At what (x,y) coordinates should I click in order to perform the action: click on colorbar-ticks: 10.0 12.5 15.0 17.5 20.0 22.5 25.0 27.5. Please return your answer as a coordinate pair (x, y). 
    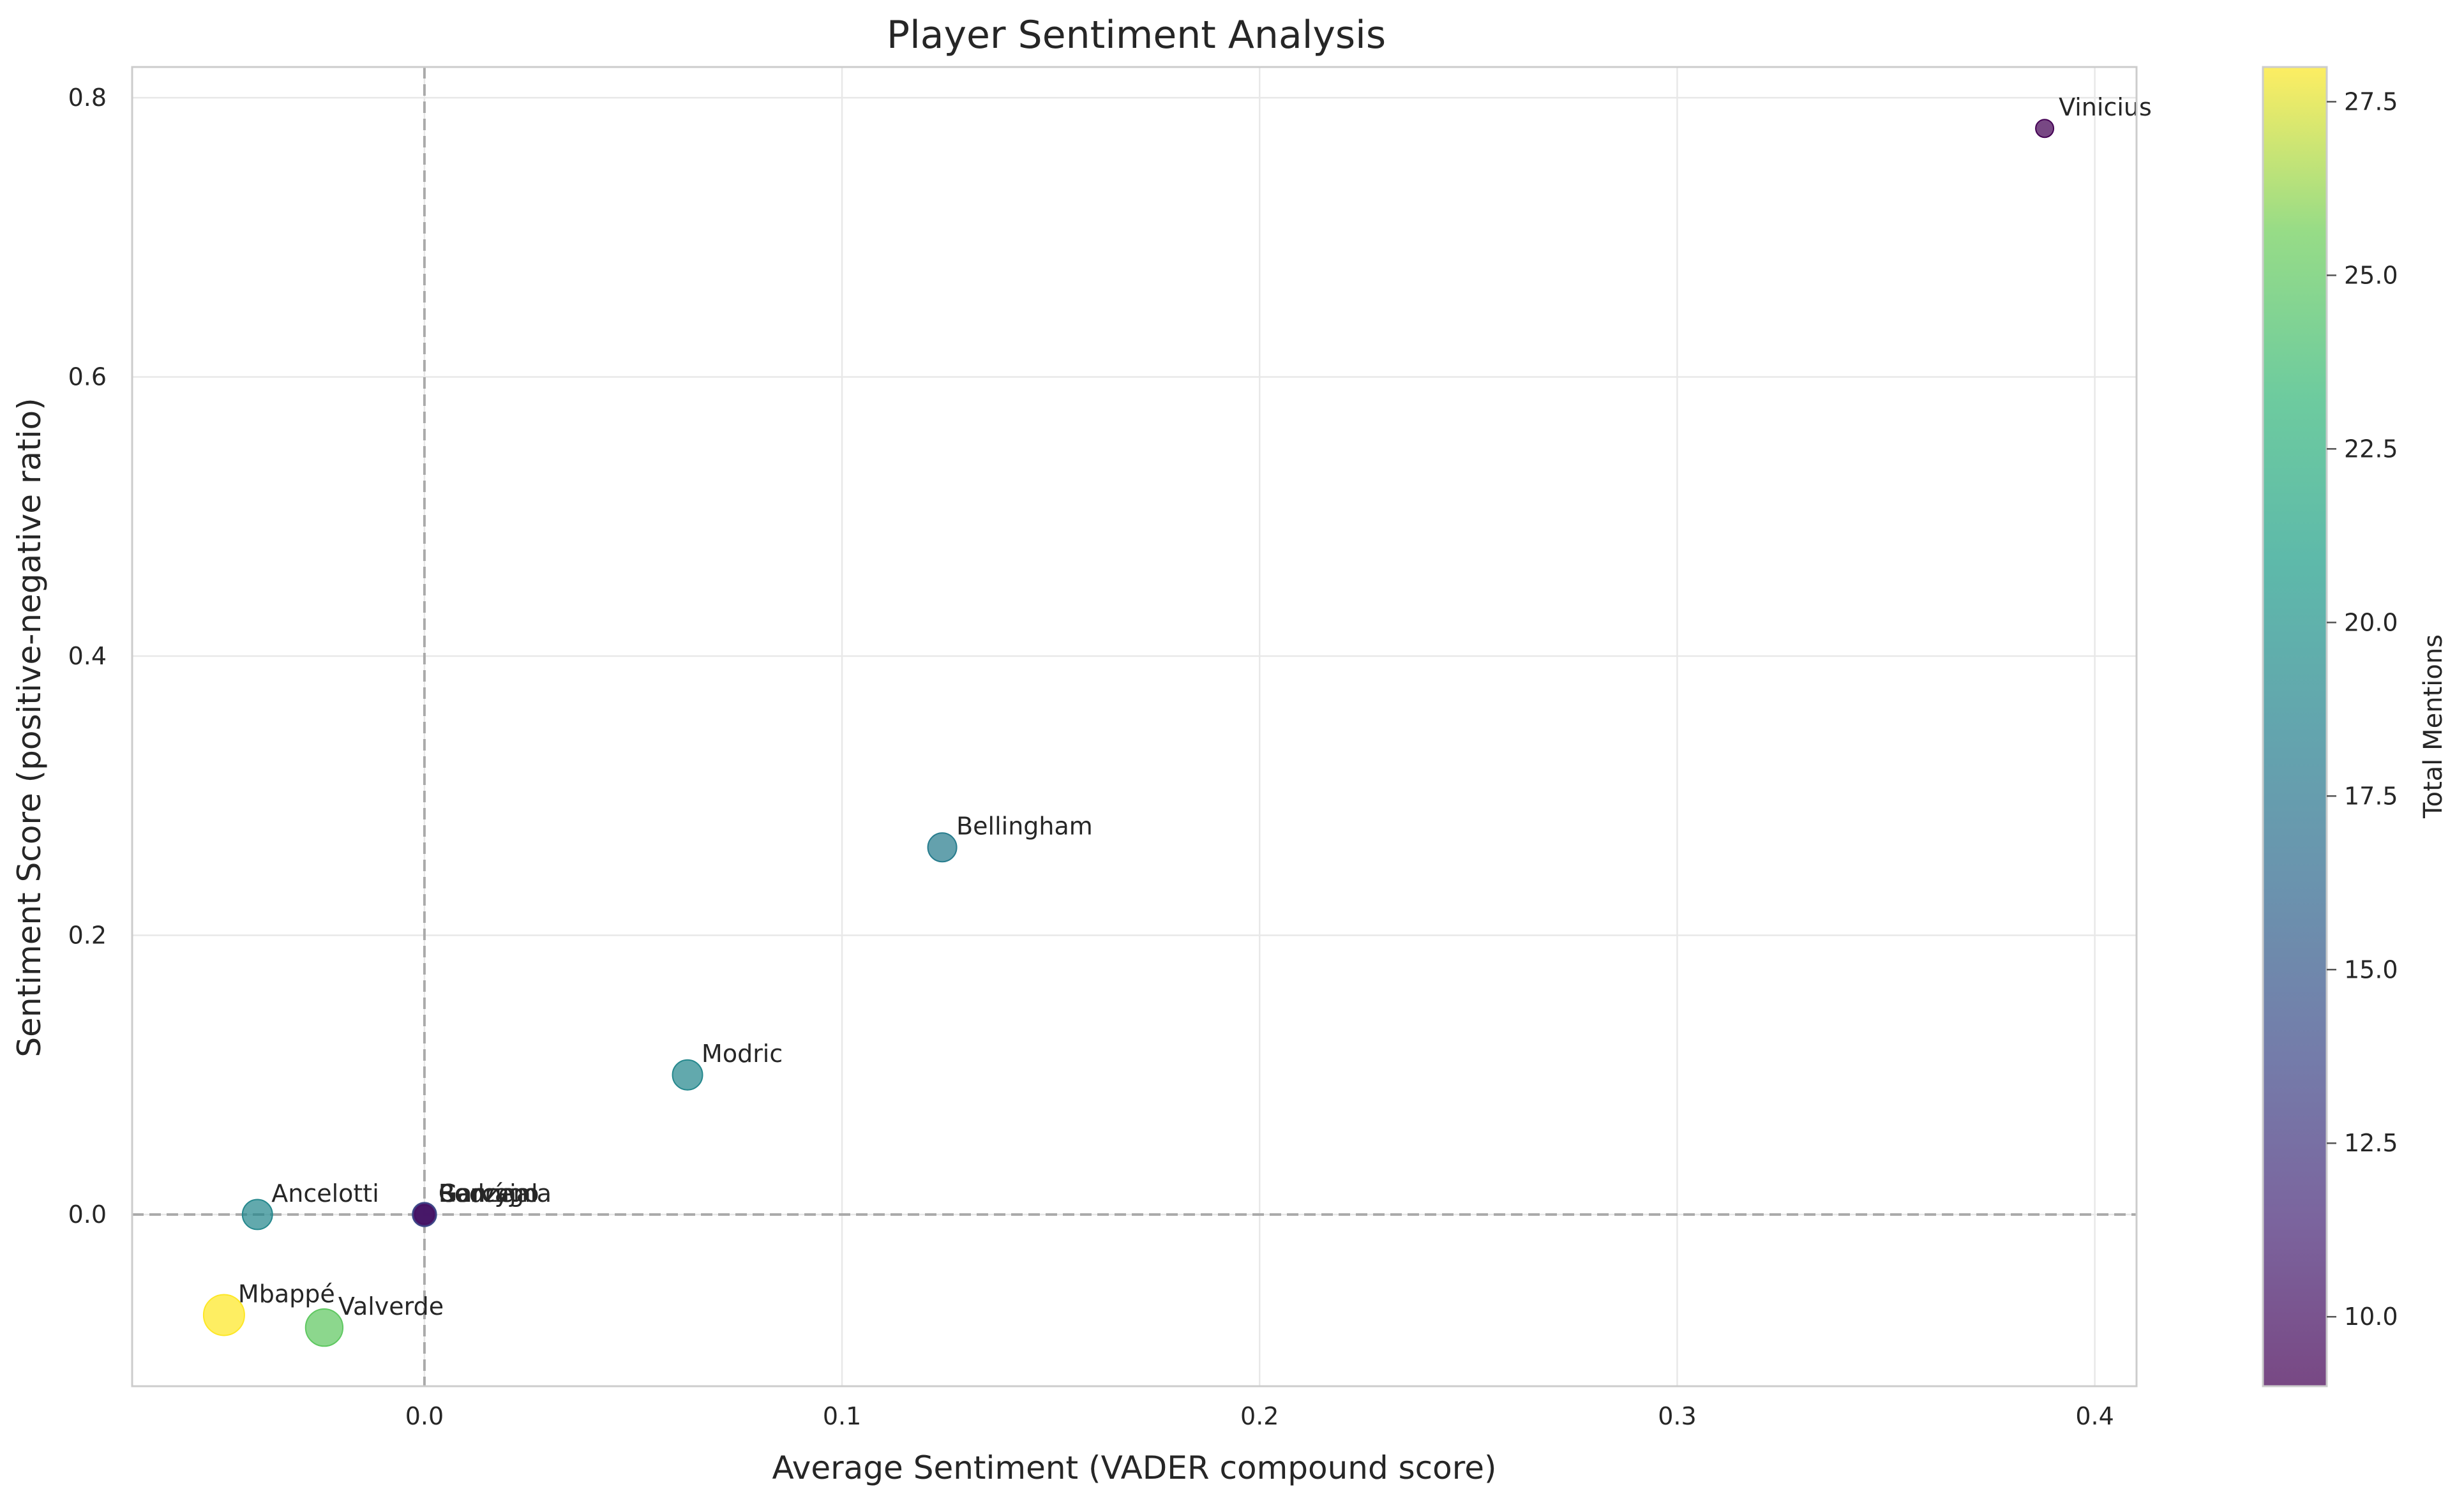
    Looking at the image, I should click on (2362, 709).